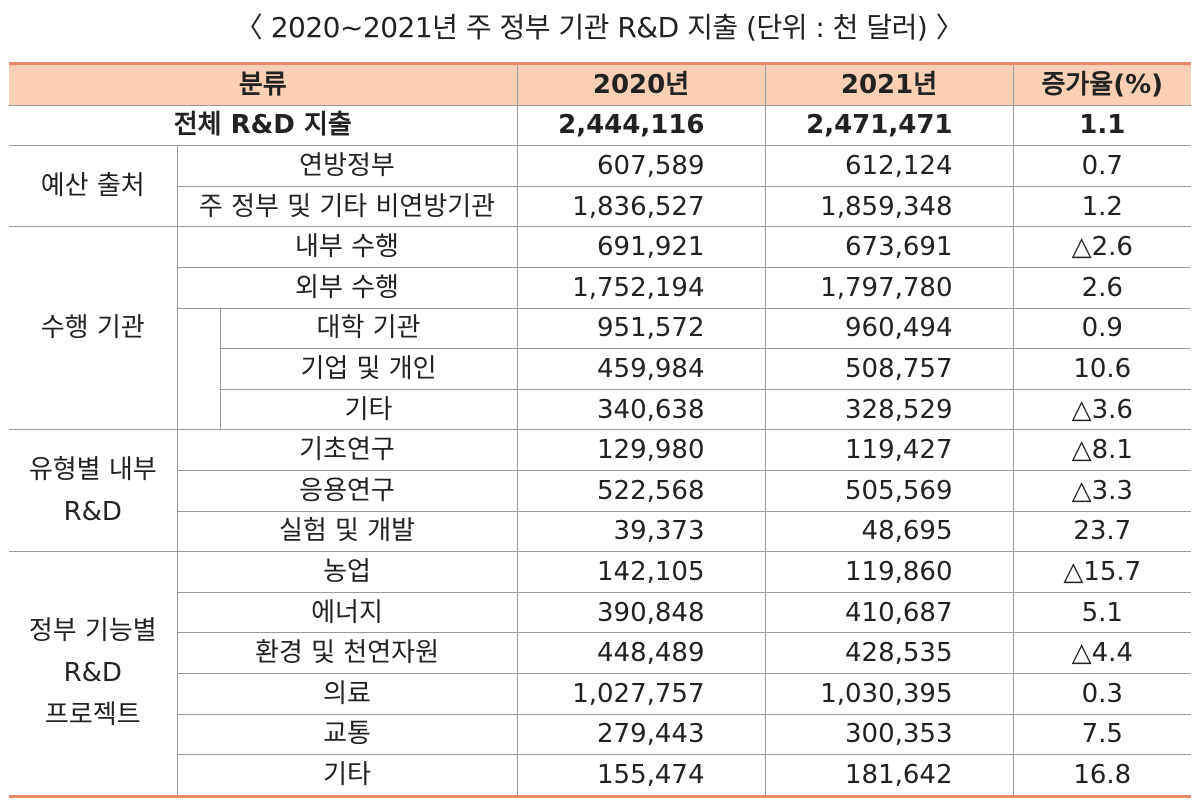 The height and width of the screenshot is (801, 1198). I want to click on table-row: 교통 279,443 300,353 7.5, so click(600, 734).